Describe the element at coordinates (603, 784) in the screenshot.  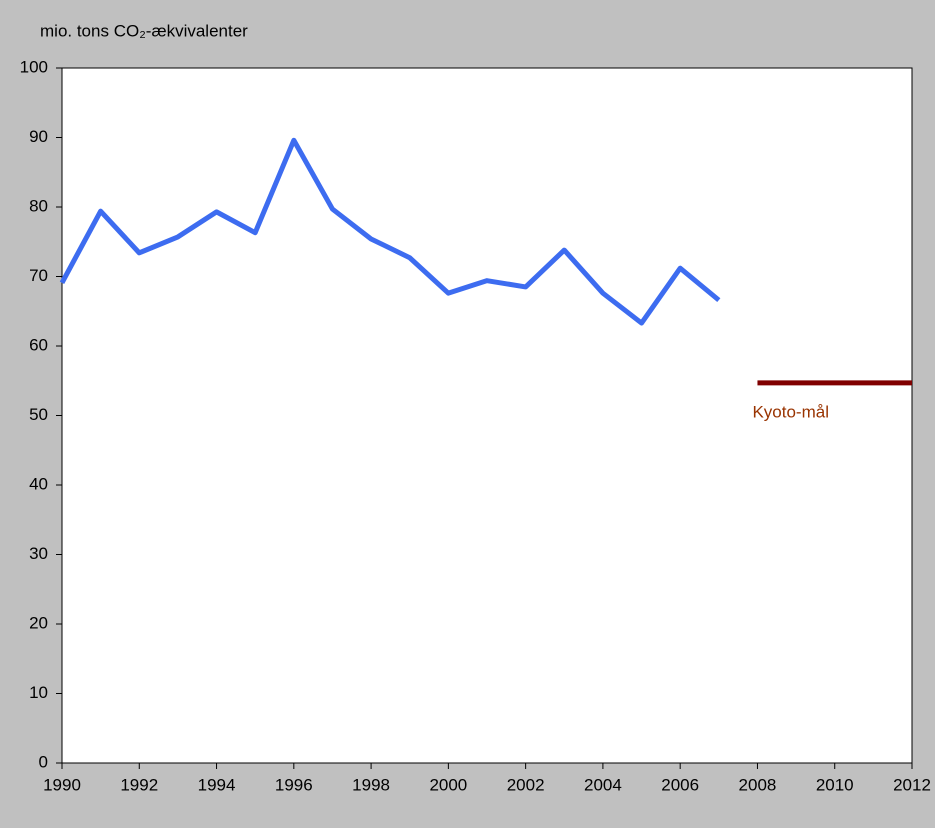
I see `x-tick-label: 2004` at that location.